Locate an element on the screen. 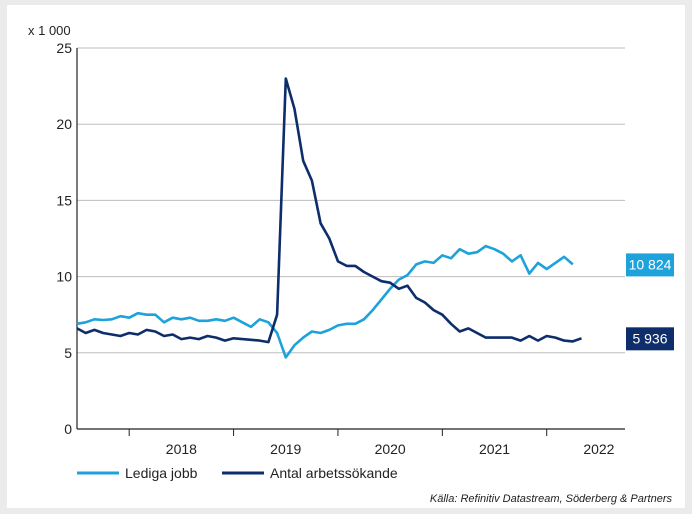  end-badge-label-antal-arbetss-kande: 5 936 is located at coordinates (649, 338).